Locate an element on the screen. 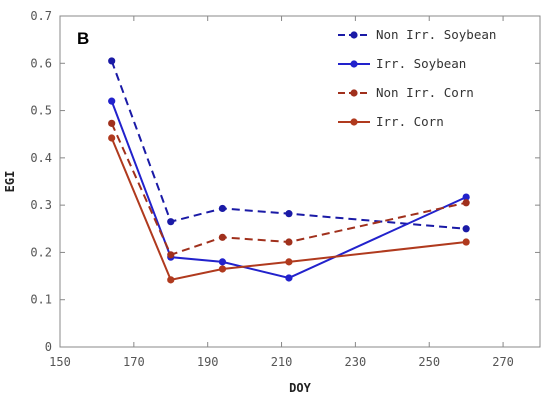 This screenshot has height=406, width=550. legend-item: Non Irr. Corn is located at coordinates (406, 92).